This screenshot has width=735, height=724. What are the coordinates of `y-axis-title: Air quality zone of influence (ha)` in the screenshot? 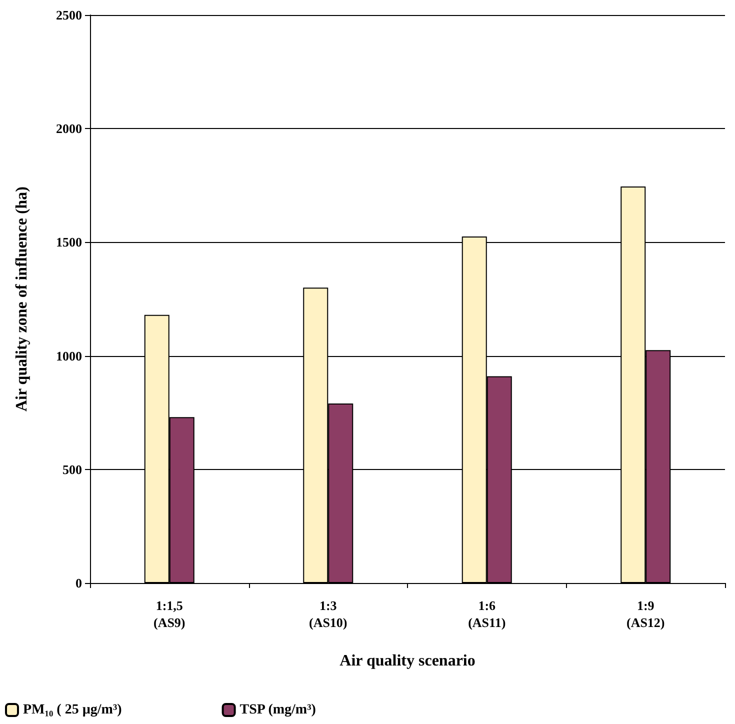 It's located at (22, 299).